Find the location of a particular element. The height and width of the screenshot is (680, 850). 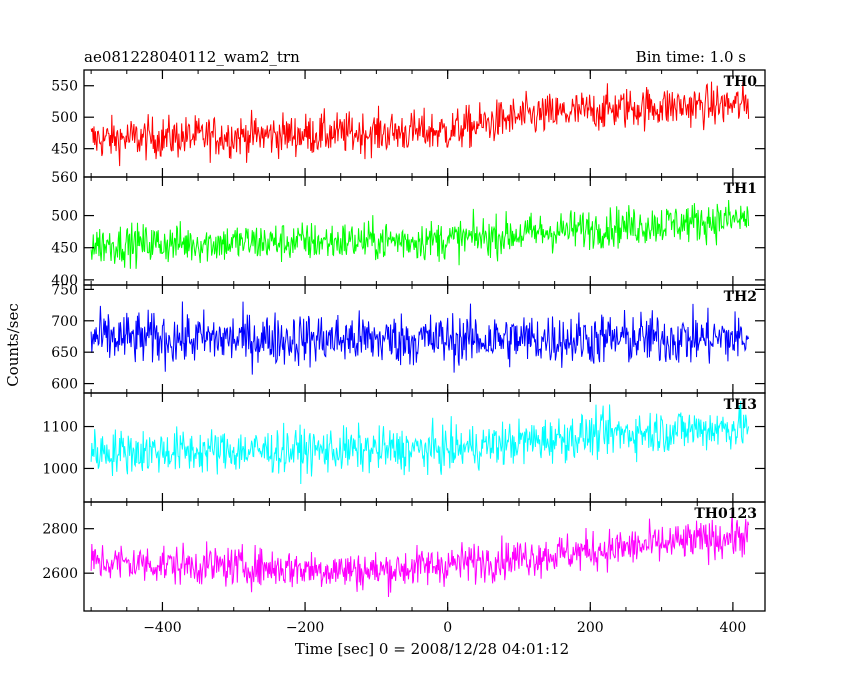

y-axis-label: Counts/sec is located at coordinates (13, 345).